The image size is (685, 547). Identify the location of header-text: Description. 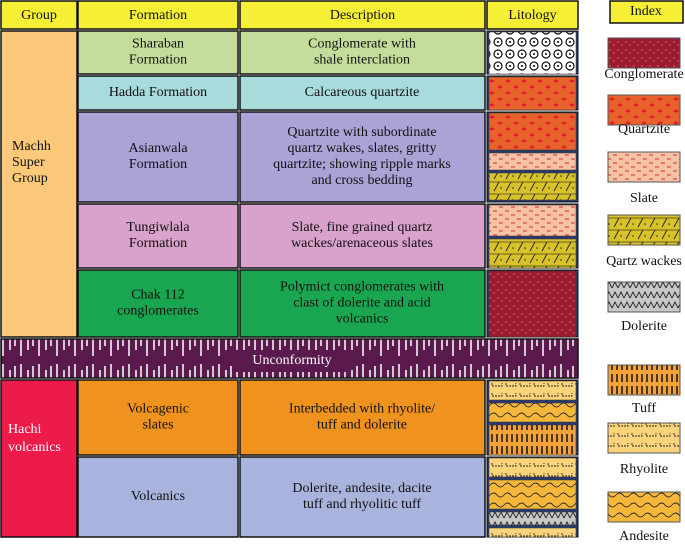
(362, 15).